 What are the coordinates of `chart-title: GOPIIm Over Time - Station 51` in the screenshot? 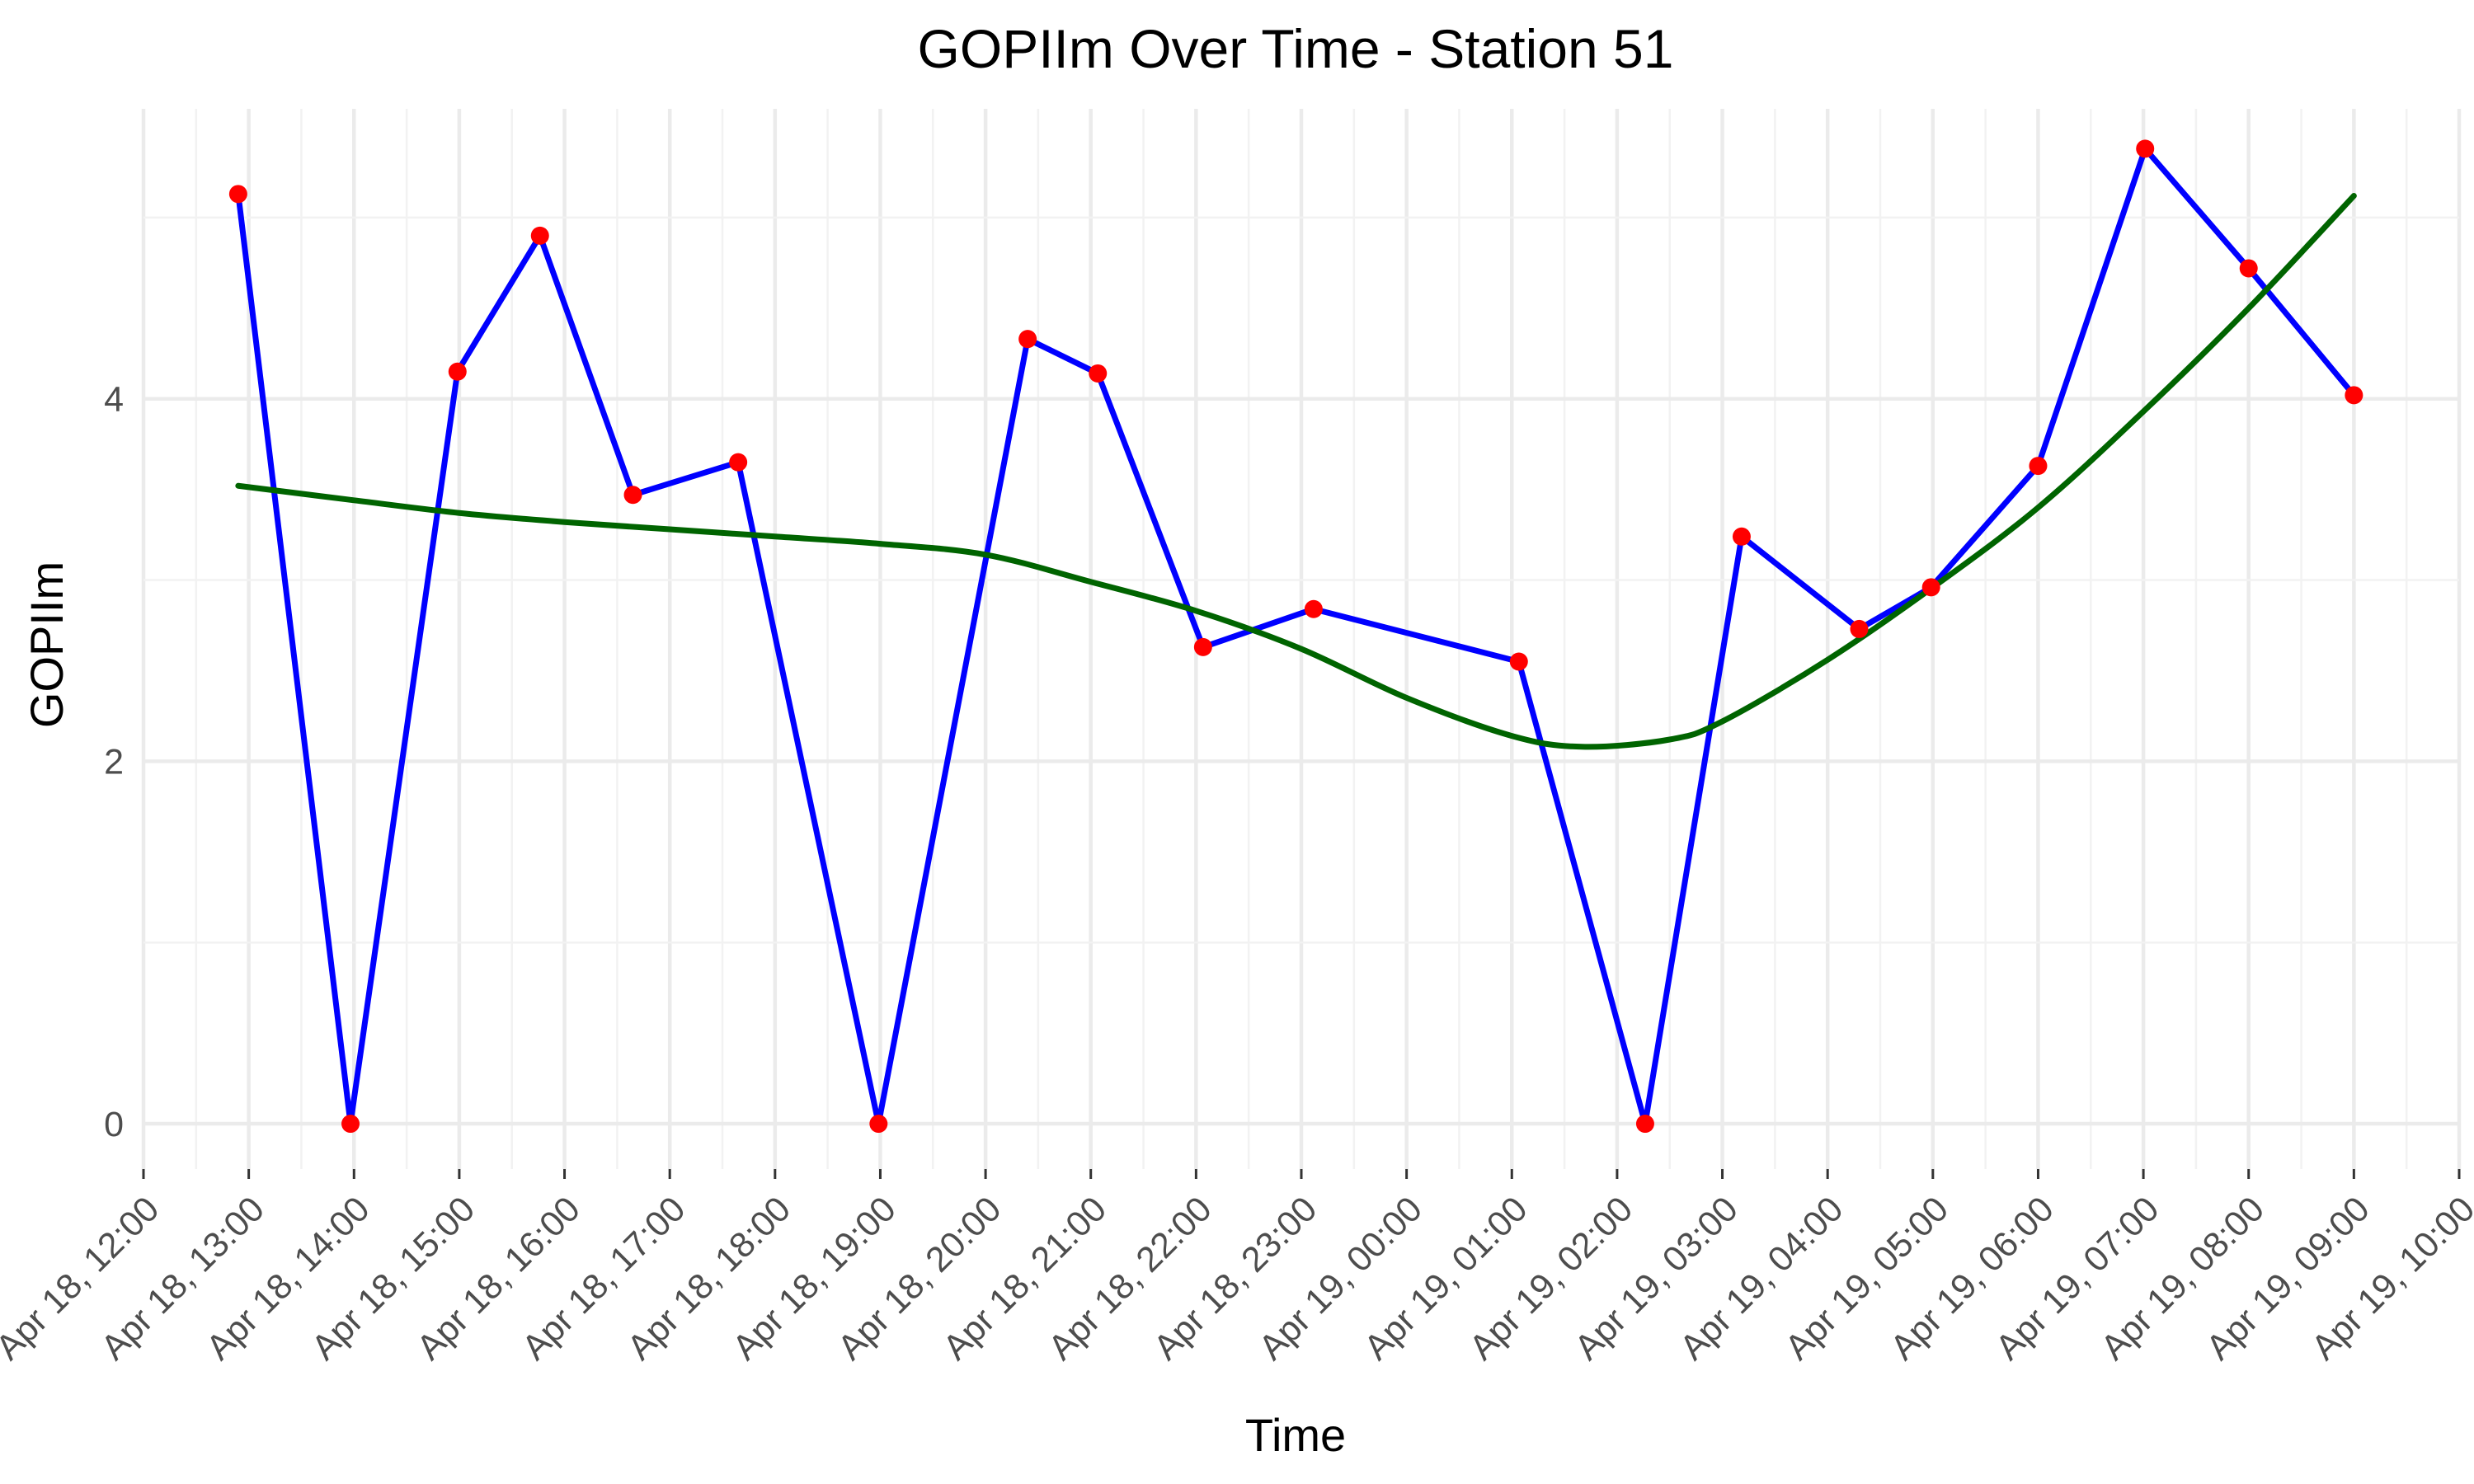 It's located at (1296, 48).